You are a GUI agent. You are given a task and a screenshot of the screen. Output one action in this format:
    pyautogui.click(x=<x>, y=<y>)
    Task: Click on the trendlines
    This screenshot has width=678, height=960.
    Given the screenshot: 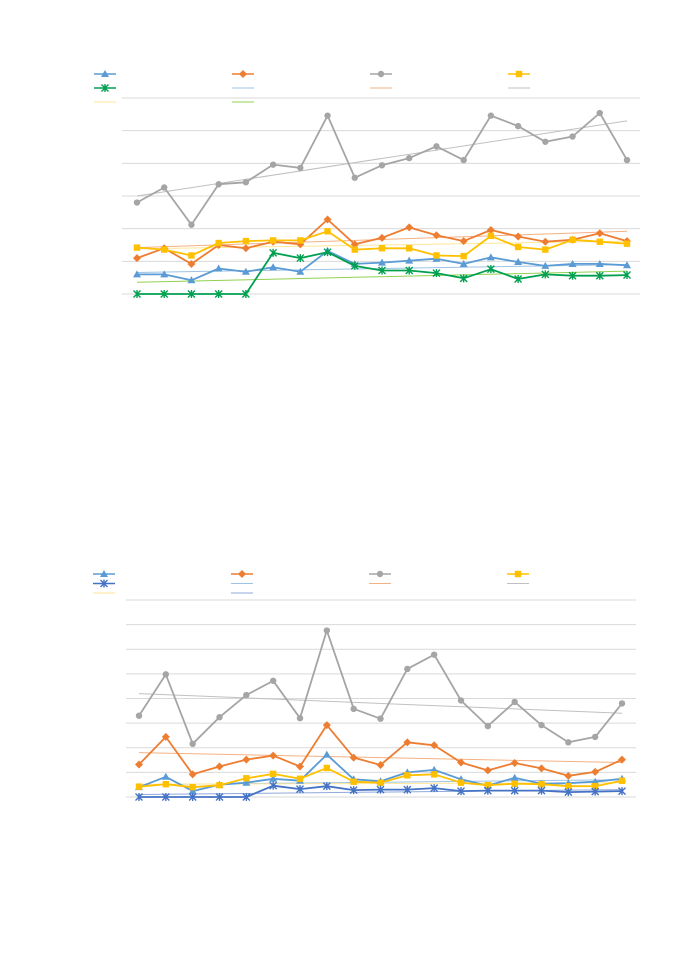 What is the action you would take?
    pyautogui.click(x=382, y=201)
    